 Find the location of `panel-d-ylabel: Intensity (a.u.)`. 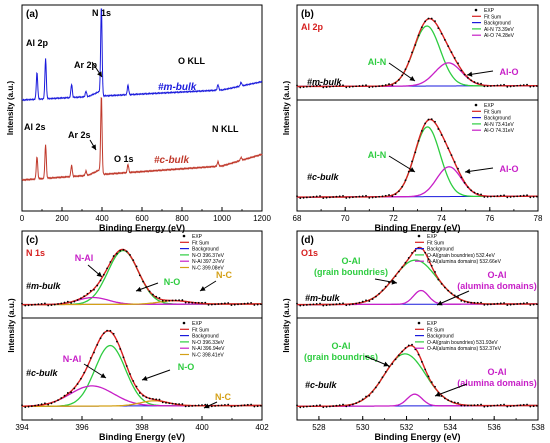

panel-d-ylabel: Intensity (a.u.) is located at coordinates (286, 325).